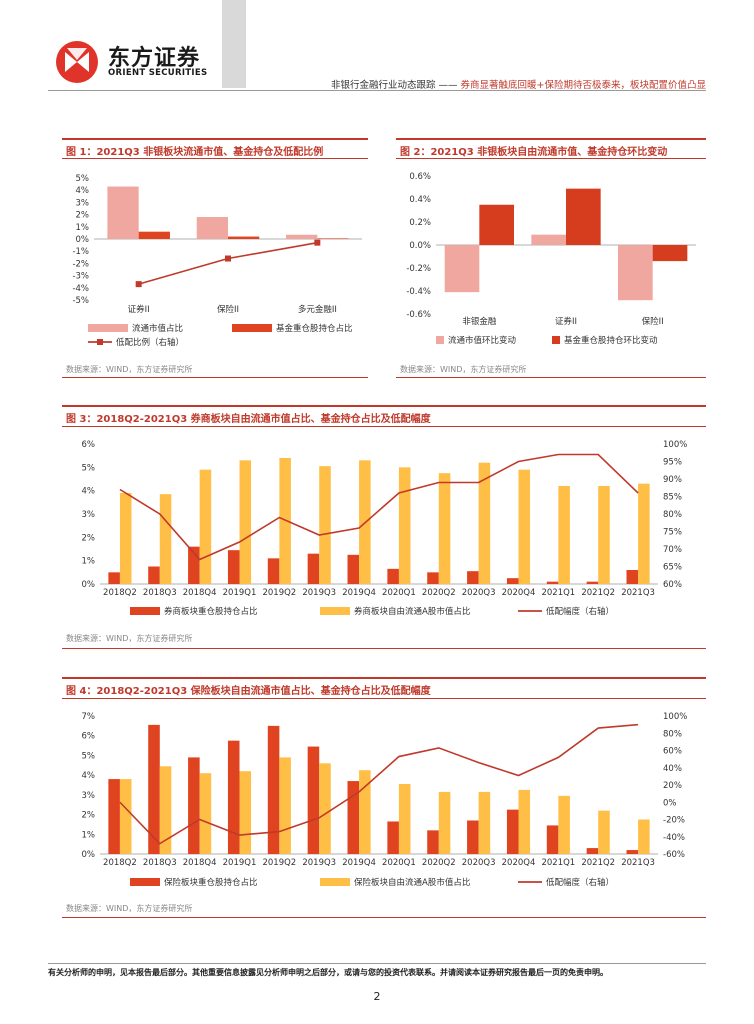 The height and width of the screenshot is (1024, 754). What do you see at coordinates (157, 328) in the screenshot?
I see `legend-label: 流通市值占比` at bounding box center [157, 328].